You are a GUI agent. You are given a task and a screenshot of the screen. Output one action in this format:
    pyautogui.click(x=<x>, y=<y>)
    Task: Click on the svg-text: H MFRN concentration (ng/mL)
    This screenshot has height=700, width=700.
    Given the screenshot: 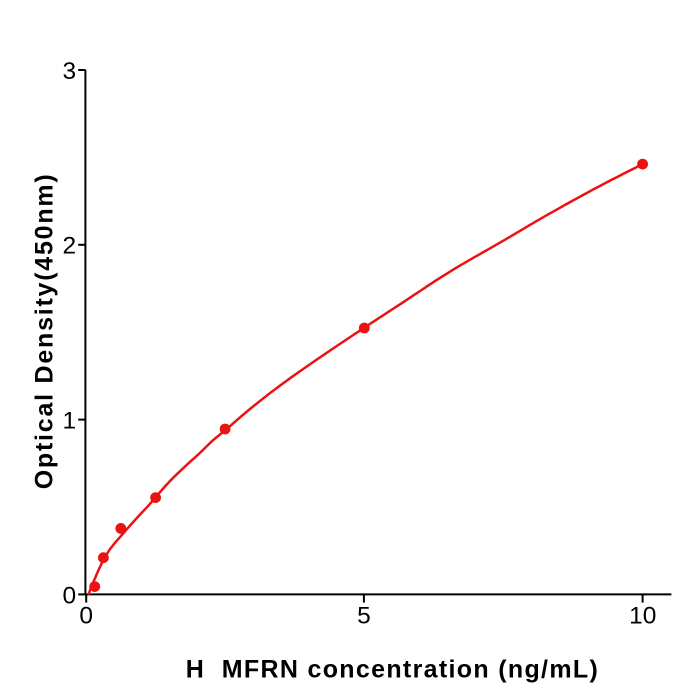 What is the action you would take?
    pyautogui.click(x=392, y=670)
    